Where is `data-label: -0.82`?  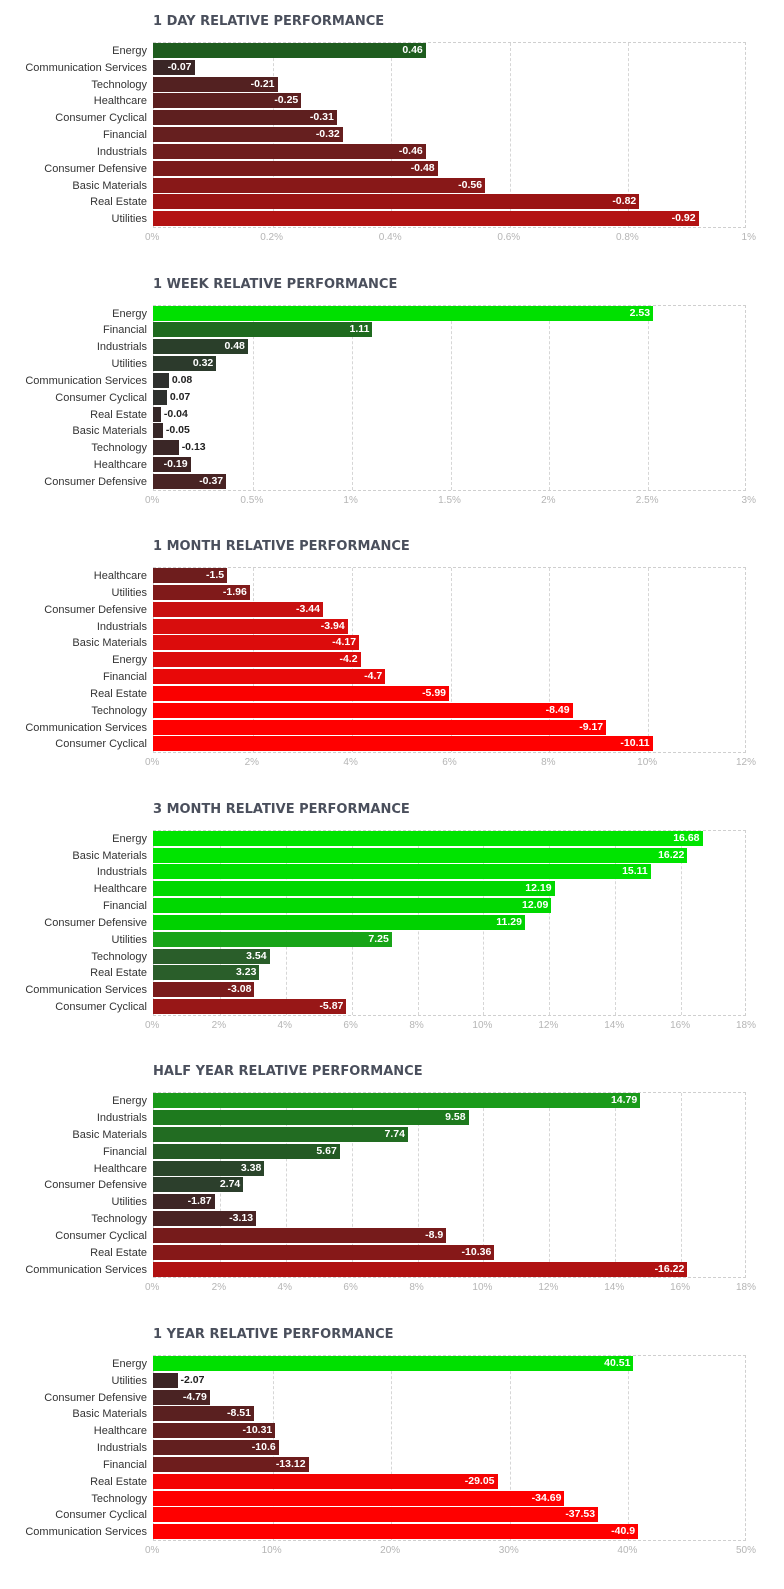
data-label: -0.82 is located at coordinates (624, 201).